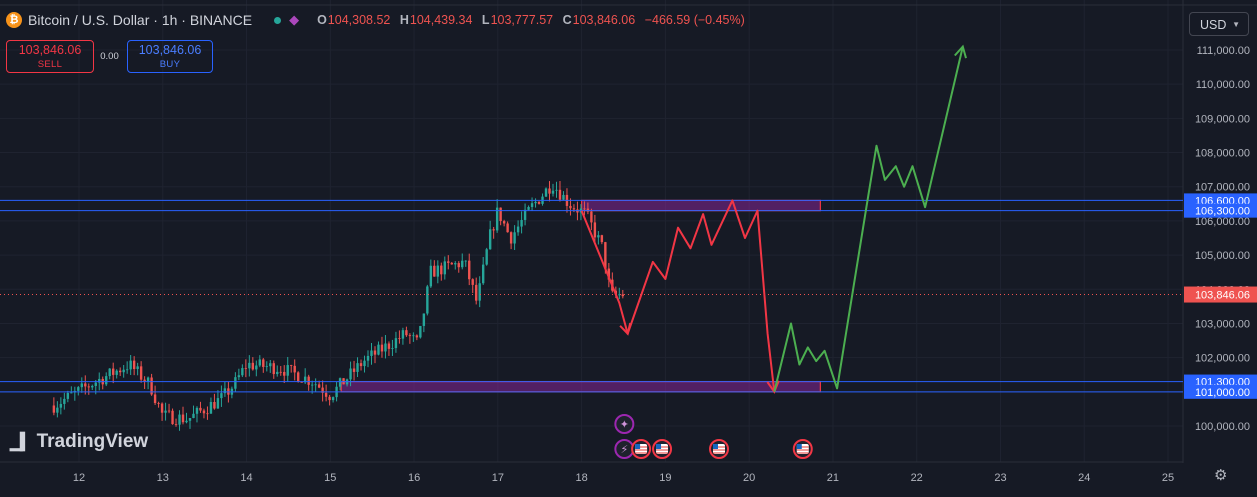  What do you see at coordinates (665, 478) in the screenshot?
I see `time-tick-label: 19` at bounding box center [665, 478].